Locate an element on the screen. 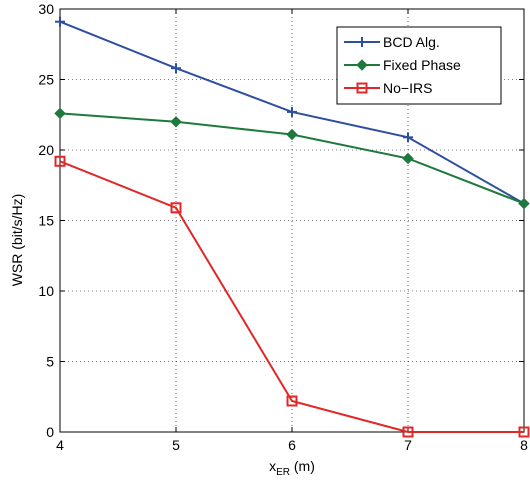 The height and width of the screenshot is (482, 530). x-tick-label: 7 is located at coordinates (408, 445).